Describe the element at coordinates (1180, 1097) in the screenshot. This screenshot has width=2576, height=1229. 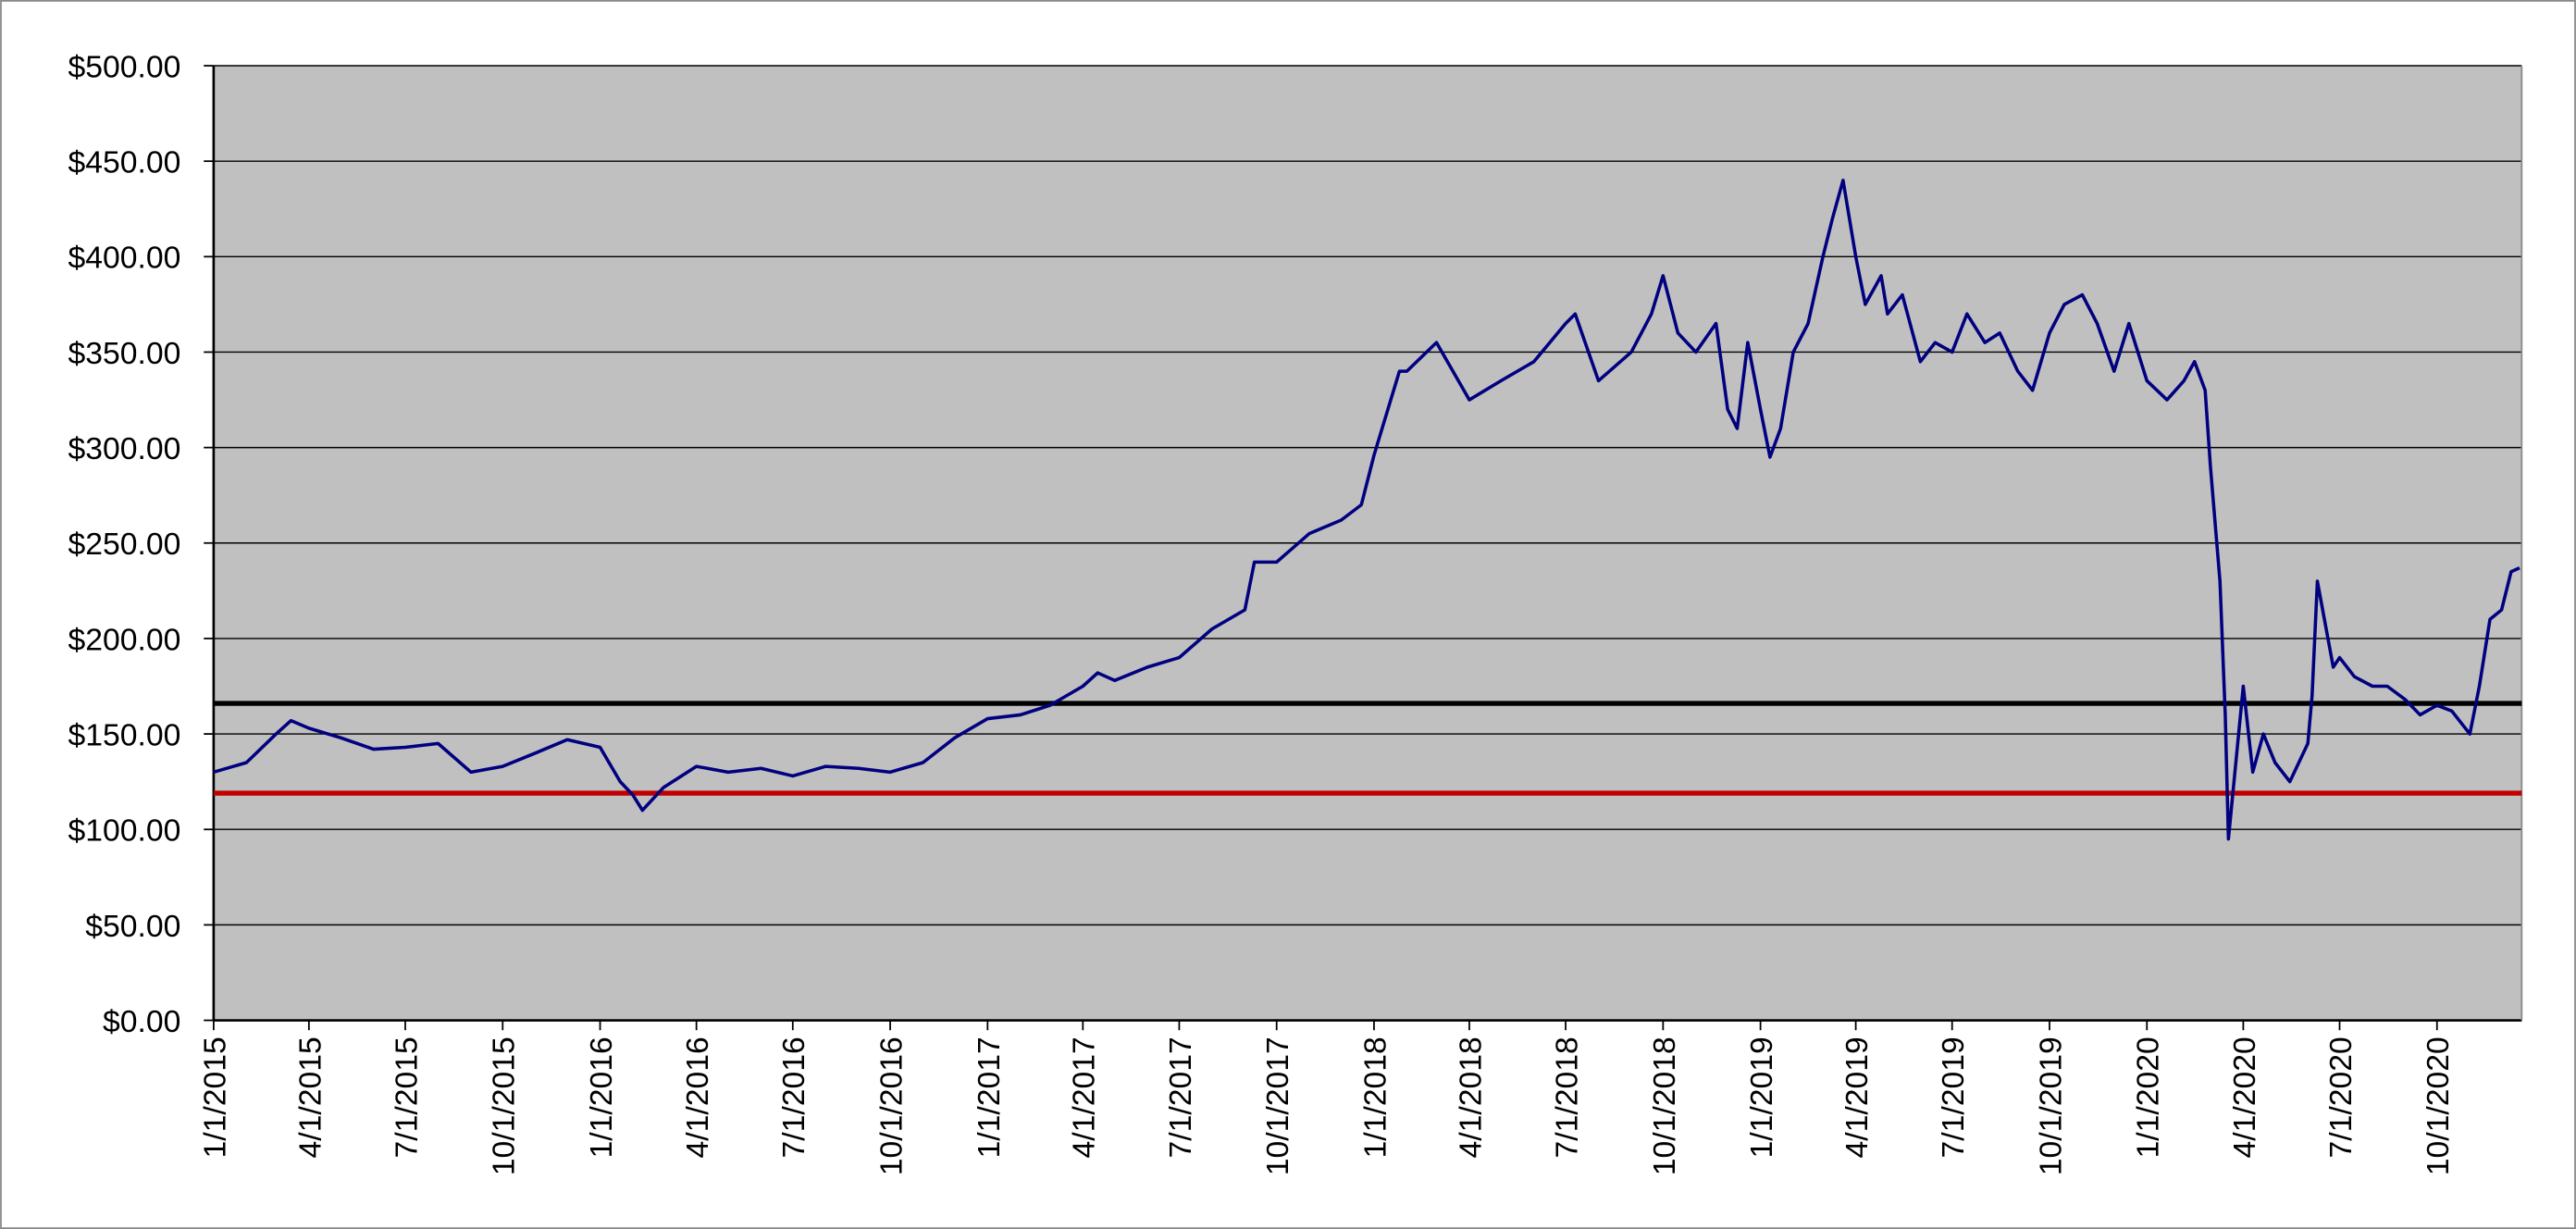
I see `x-tick-label: 7/1/2017` at that location.